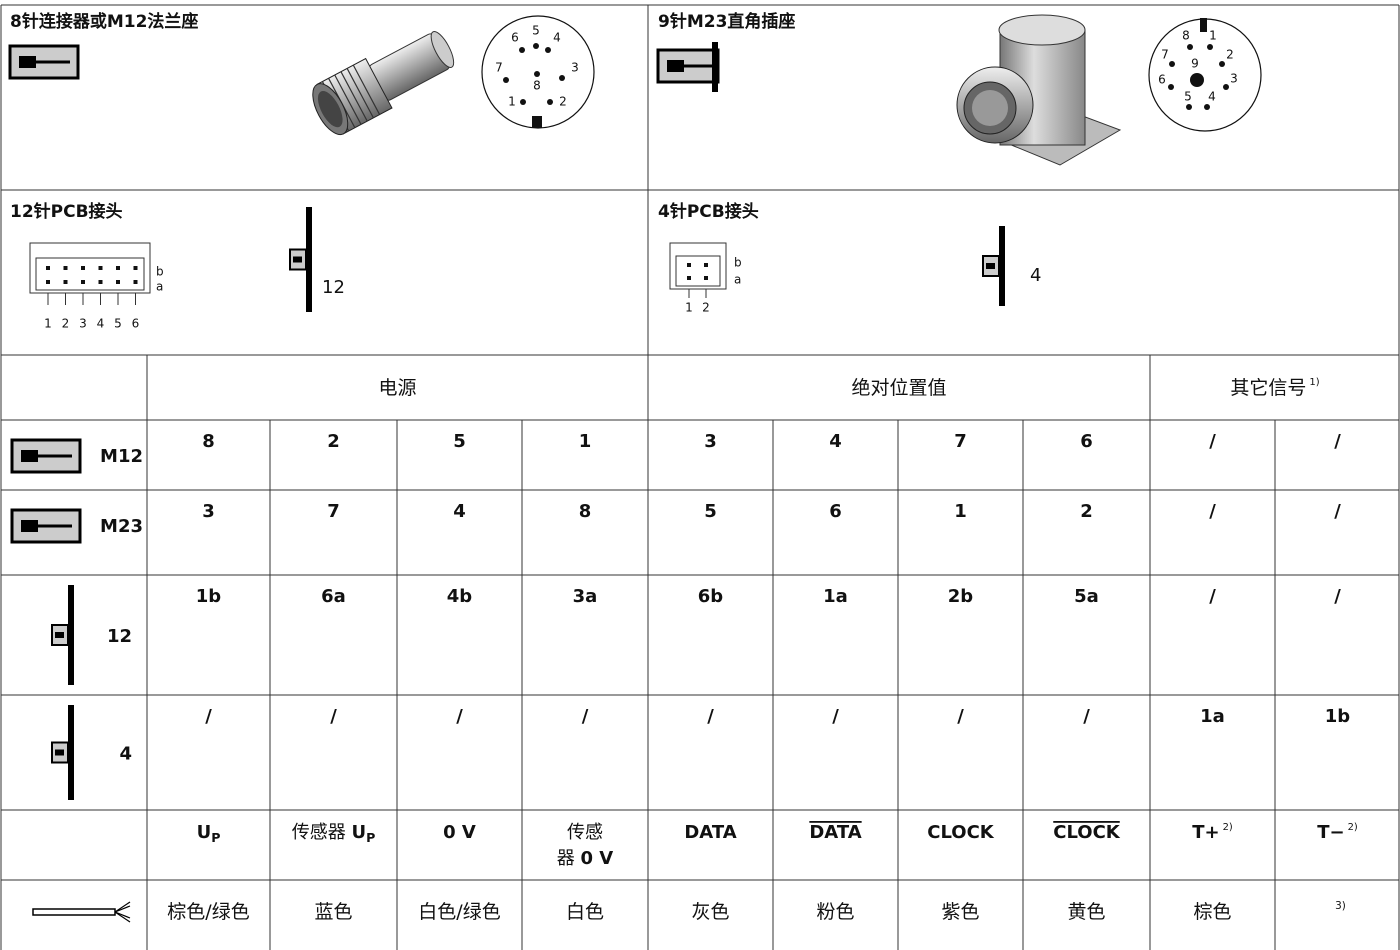 This screenshot has width=1400, height=950. Describe the element at coordinates (121, 456) in the screenshot. I see `row-label: M12` at that location.